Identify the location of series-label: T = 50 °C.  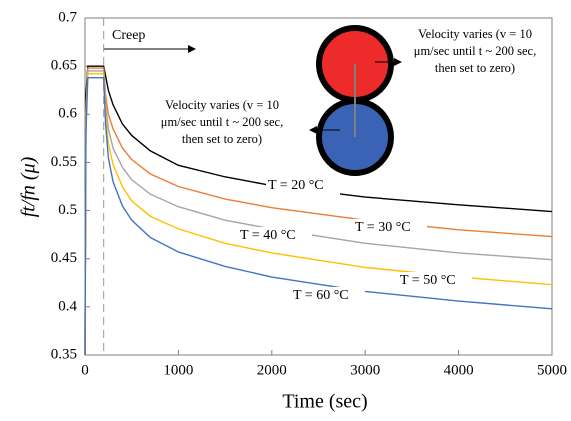
(428, 280).